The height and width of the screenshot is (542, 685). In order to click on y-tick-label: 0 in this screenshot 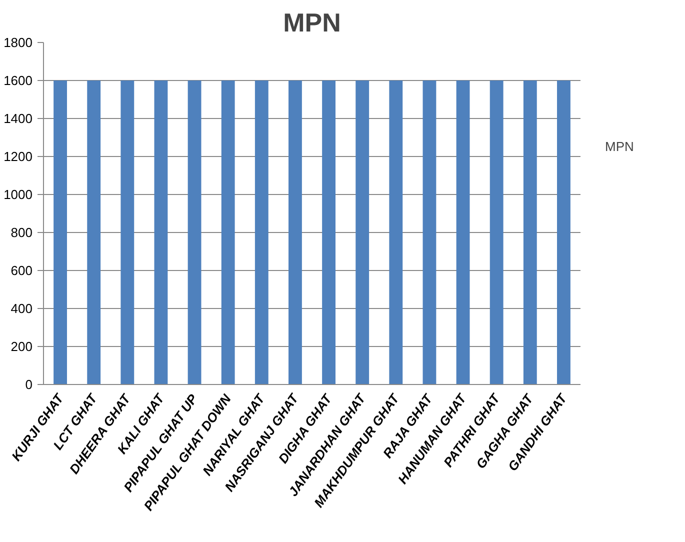, I will do `click(29, 384)`.